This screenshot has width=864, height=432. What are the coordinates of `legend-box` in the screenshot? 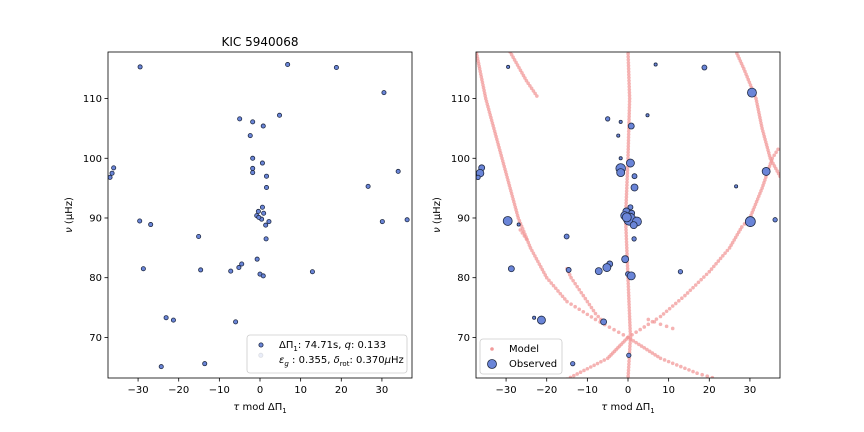 It's located at (521, 356).